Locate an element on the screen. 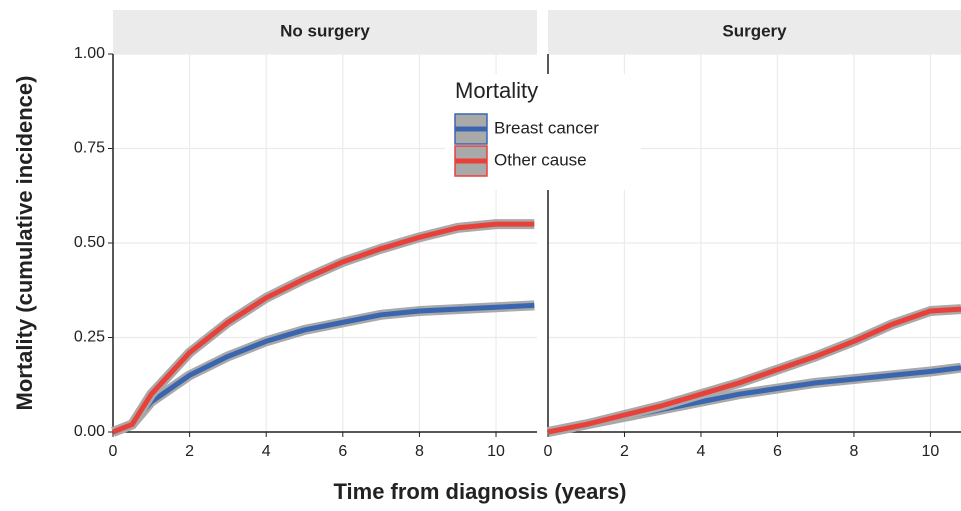 This screenshot has height=511, width=961. legend-label: Other cause is located at coordinates (540, 159).